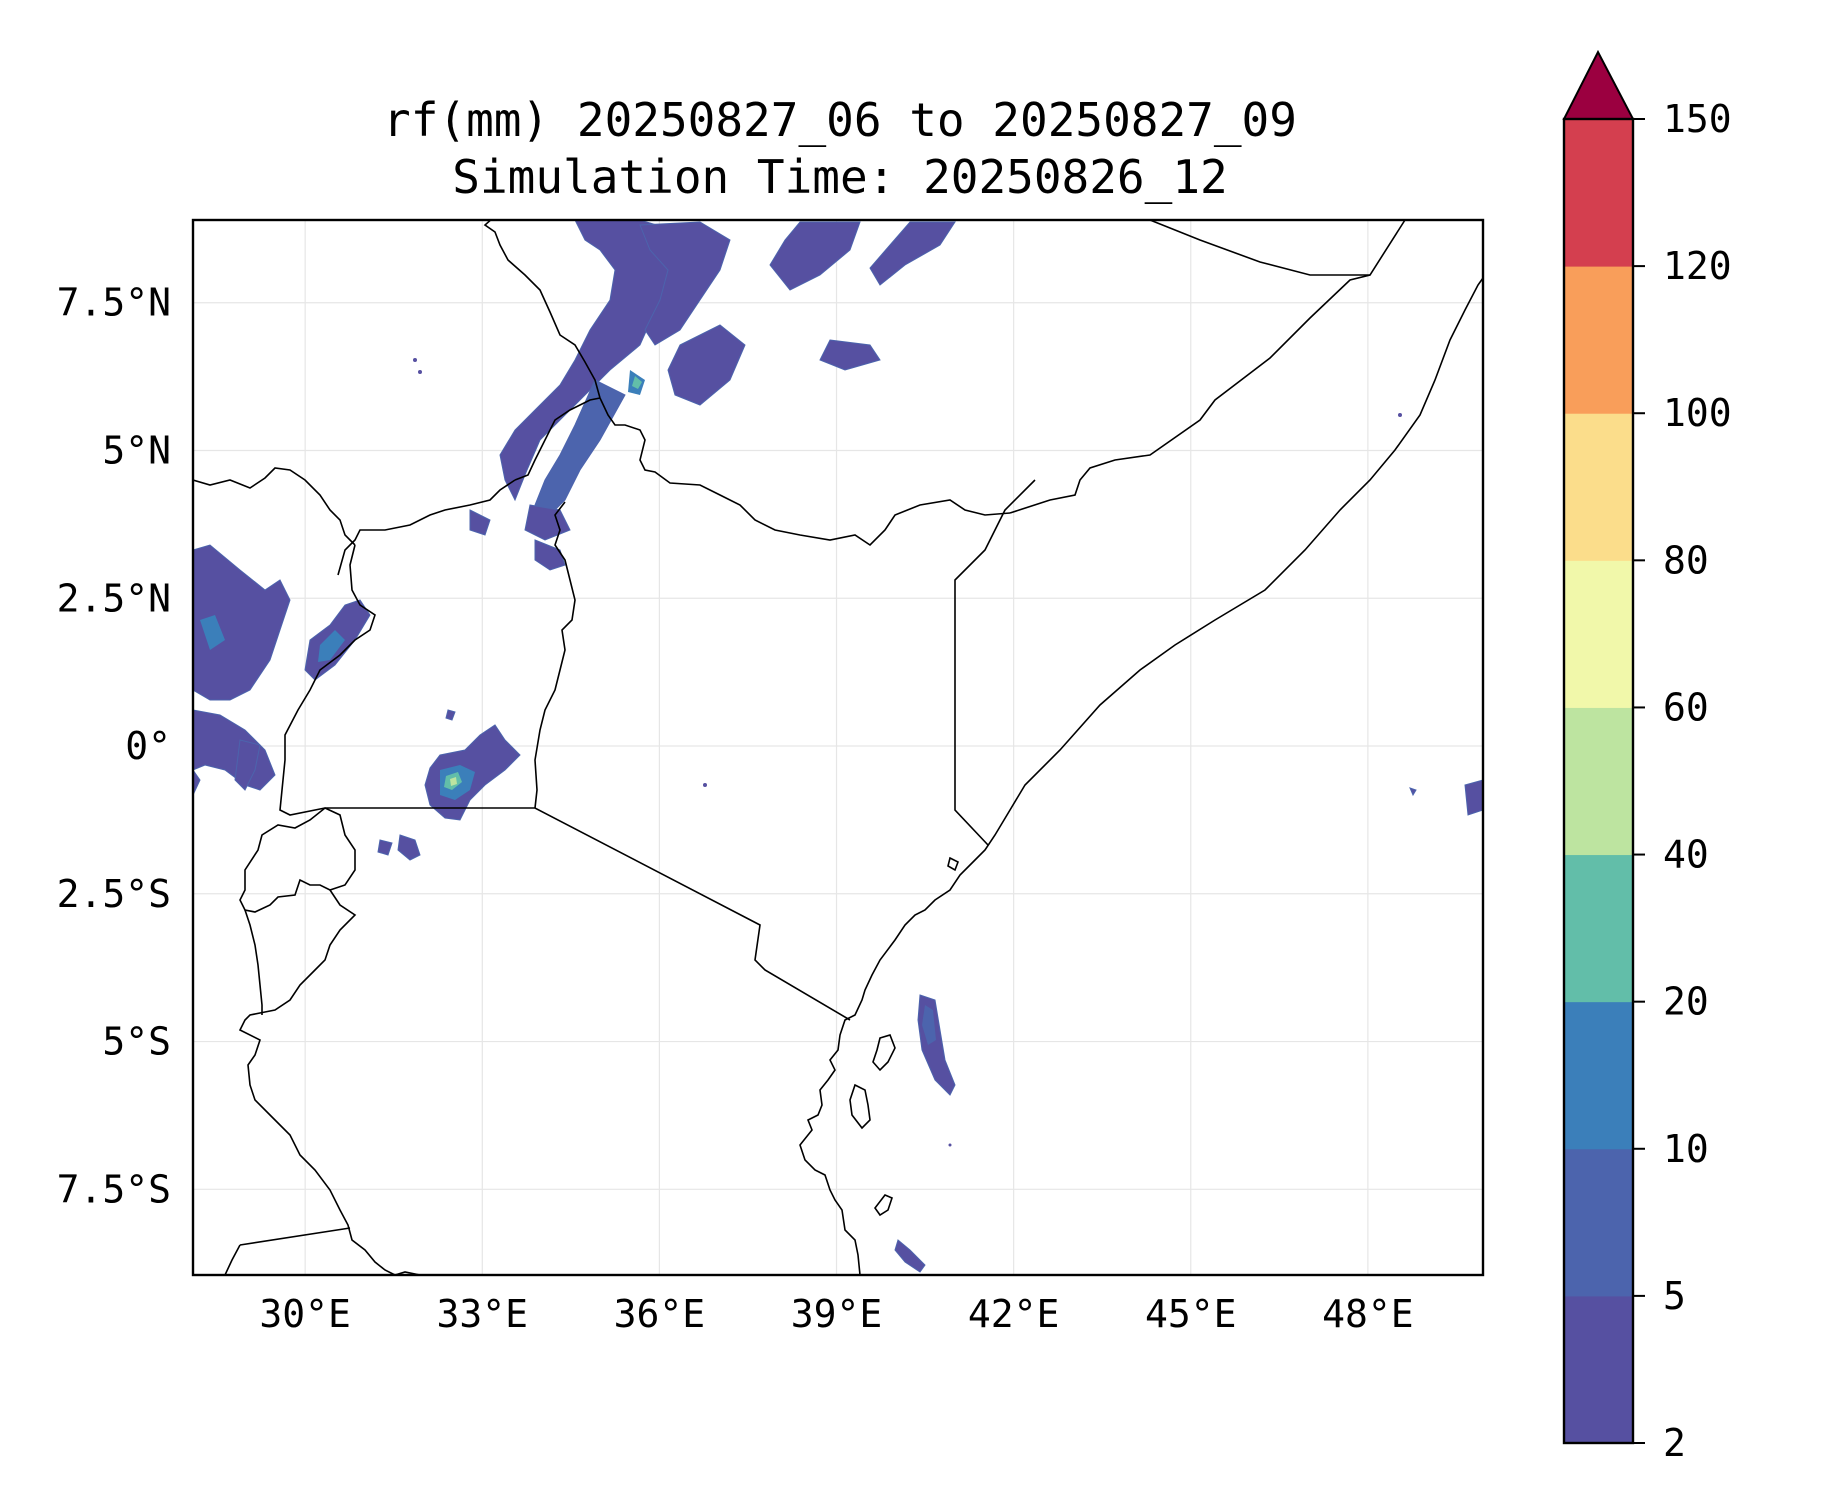  What do you see at coordinates (884, 1053) in the screenshot?
I see `island-pemba` at bounding box center [884, 1053].